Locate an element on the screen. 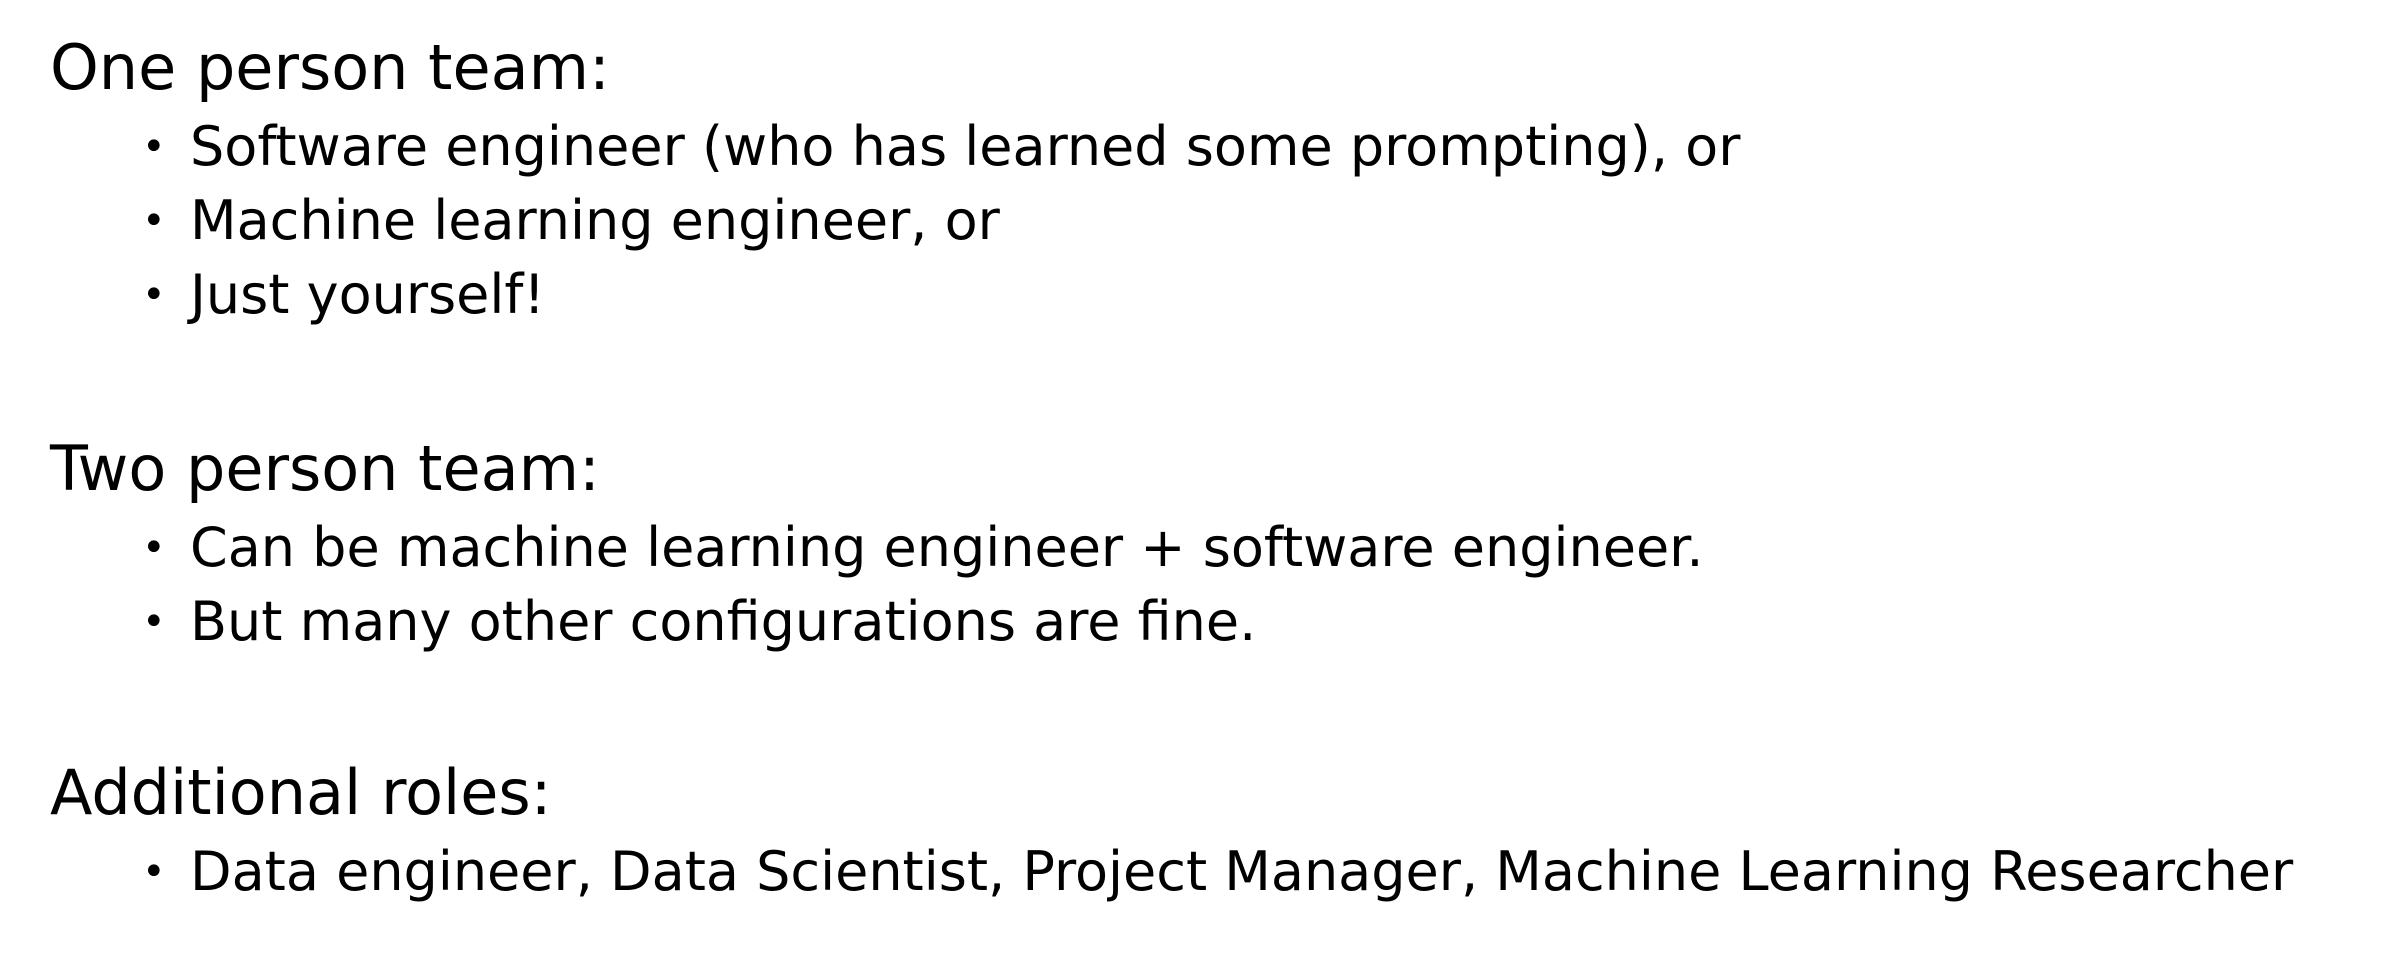 Image resolution: width=2400 pixels, height=972 pixels. bullet-text: Just yourself! is located at coordinates (368, 294).